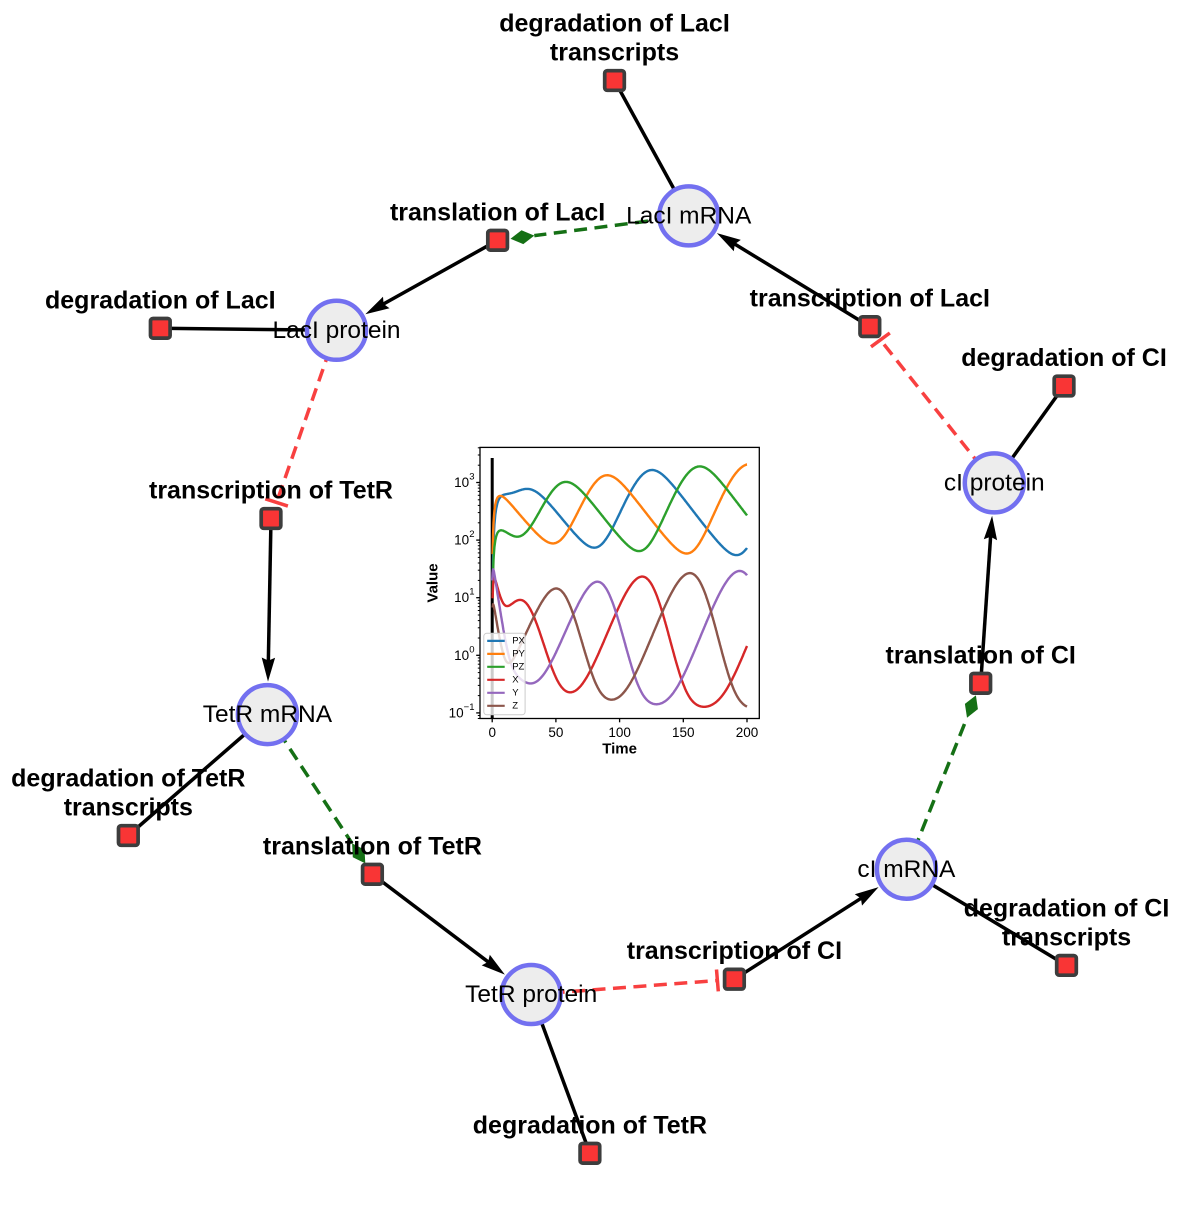 Image resolution: width=1189 pixels, height=1205 pixels. Describe the element at coordinates (372, 846) in the screenshot. I see `svg-text: translation of TetR` at that location.